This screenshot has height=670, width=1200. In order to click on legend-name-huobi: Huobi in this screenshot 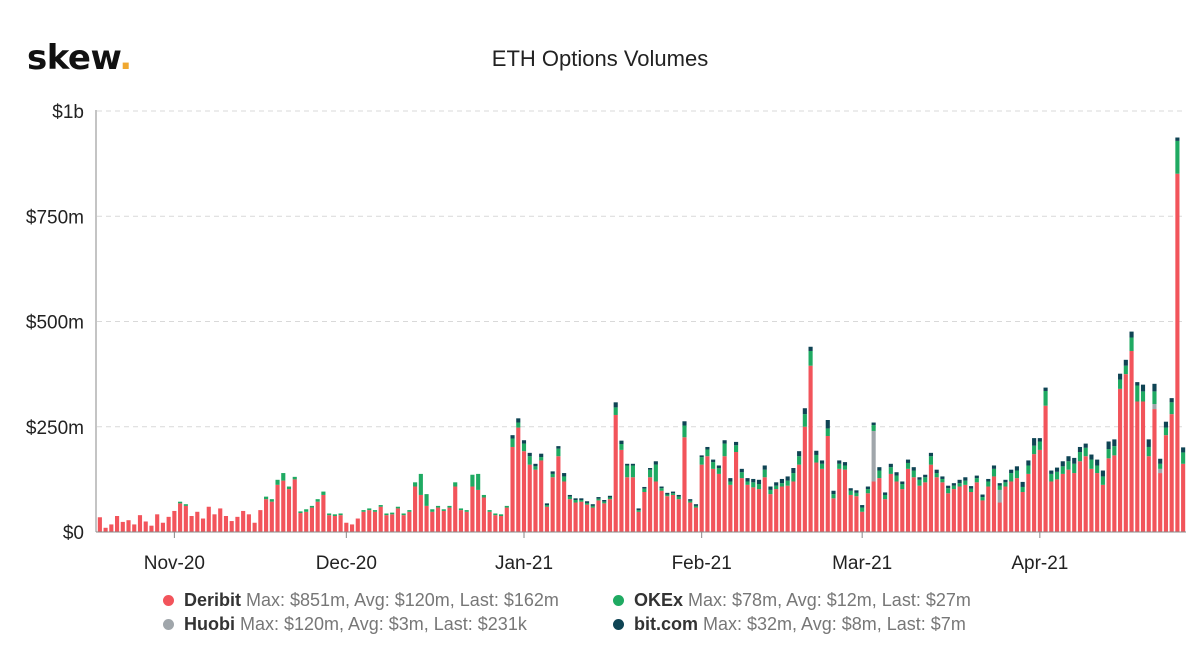, I will do `click(209, 623)`.